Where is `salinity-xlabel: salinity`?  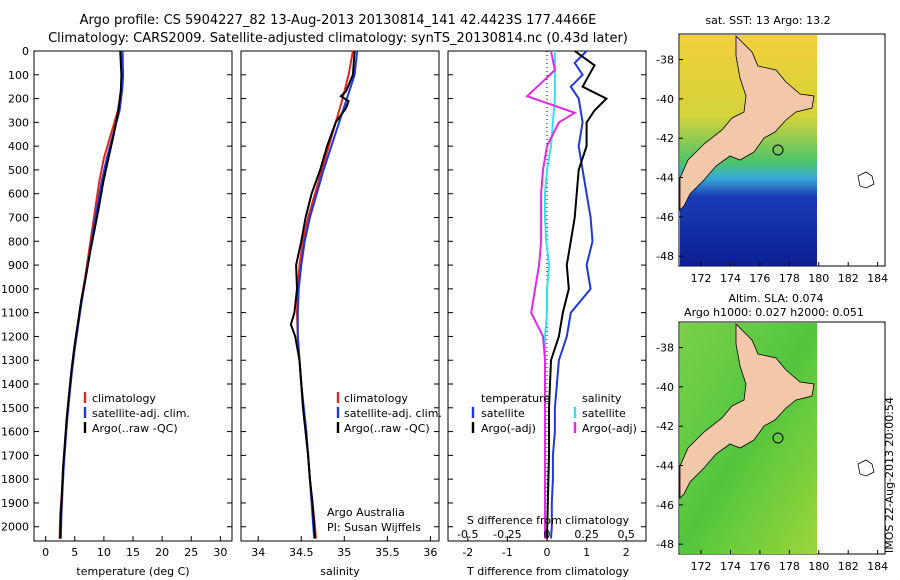 salinity-xlabel: salinity is located at coordinates (340, 571).